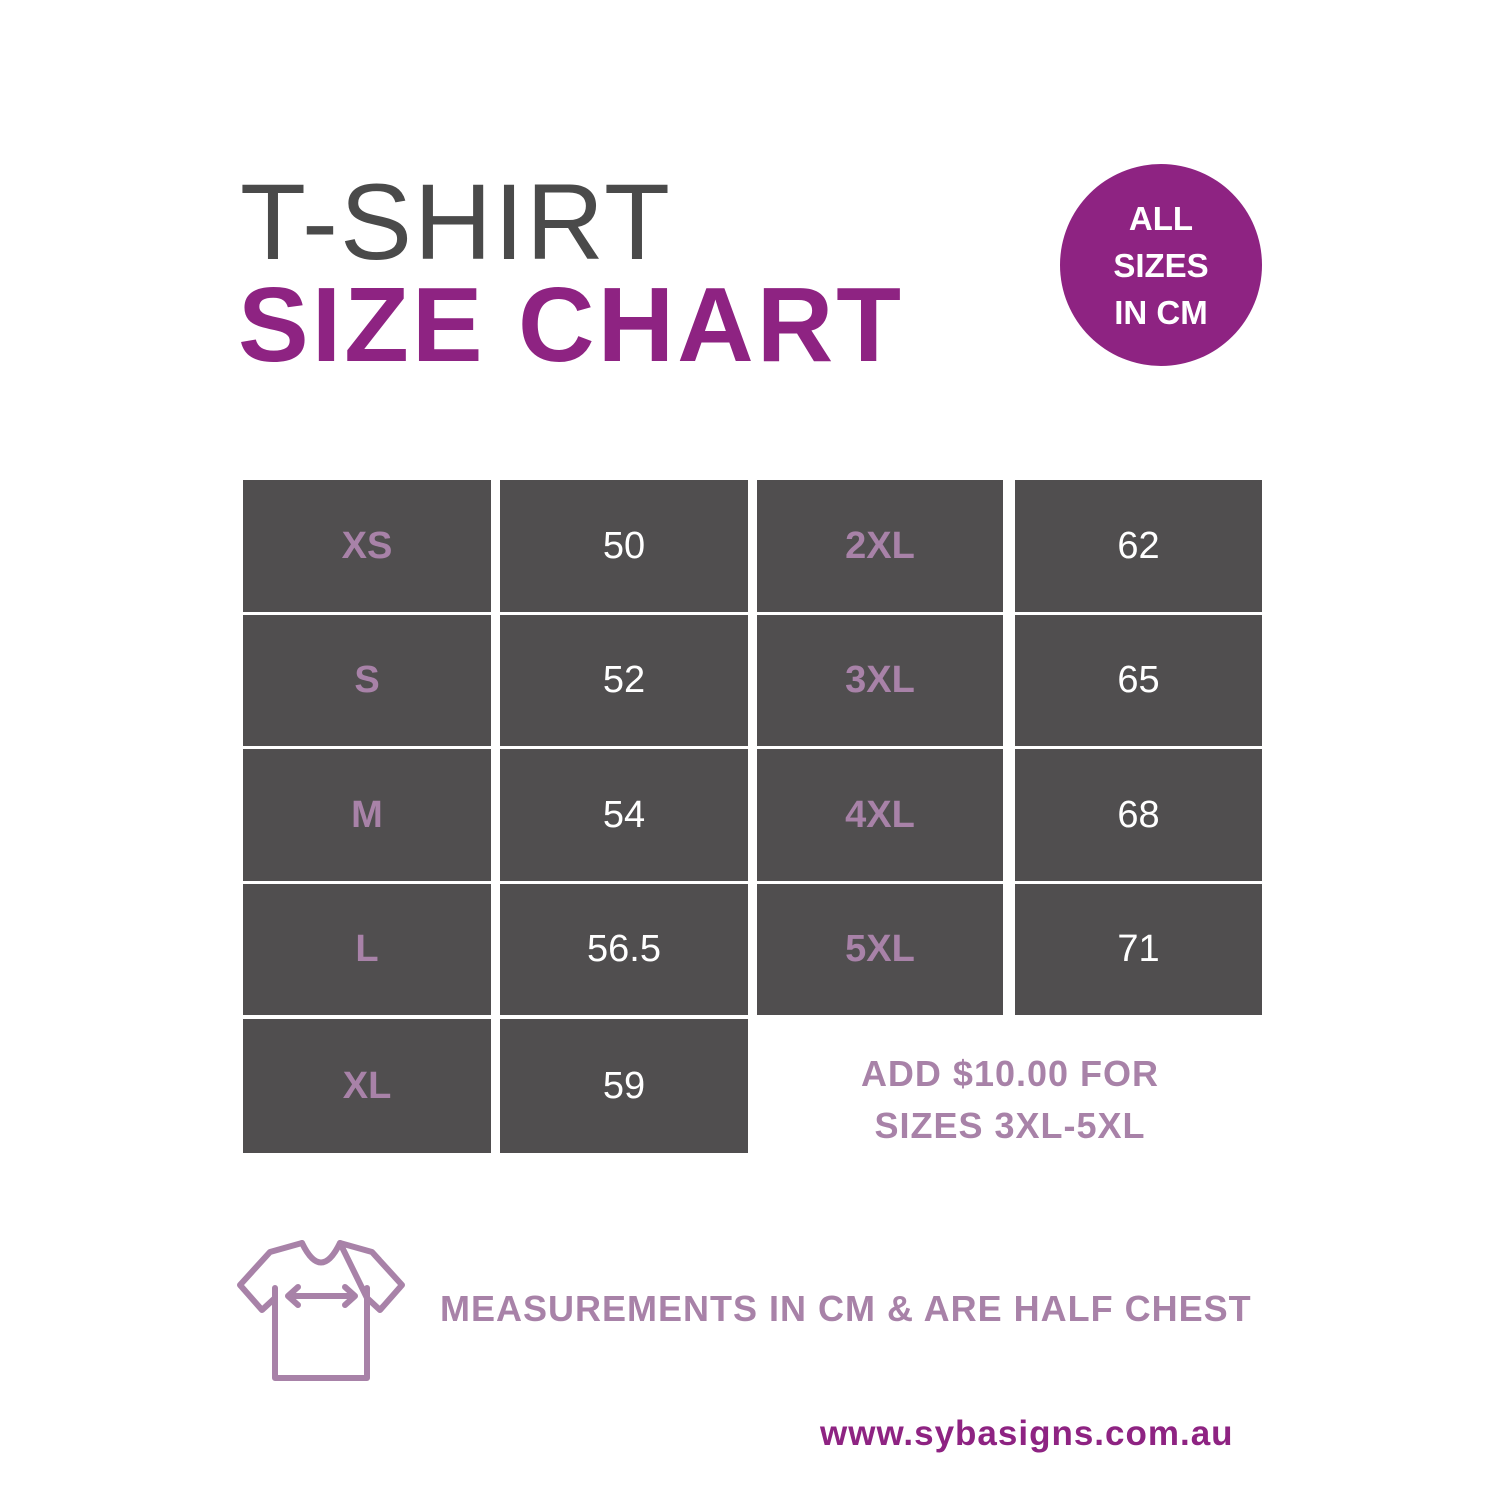 The width and height of the screenshot is (1500, 1500). I want to click on surcharge-note: ADD $10.00 FOR SIZES 3XL-5XL, so click(1010, 1100).